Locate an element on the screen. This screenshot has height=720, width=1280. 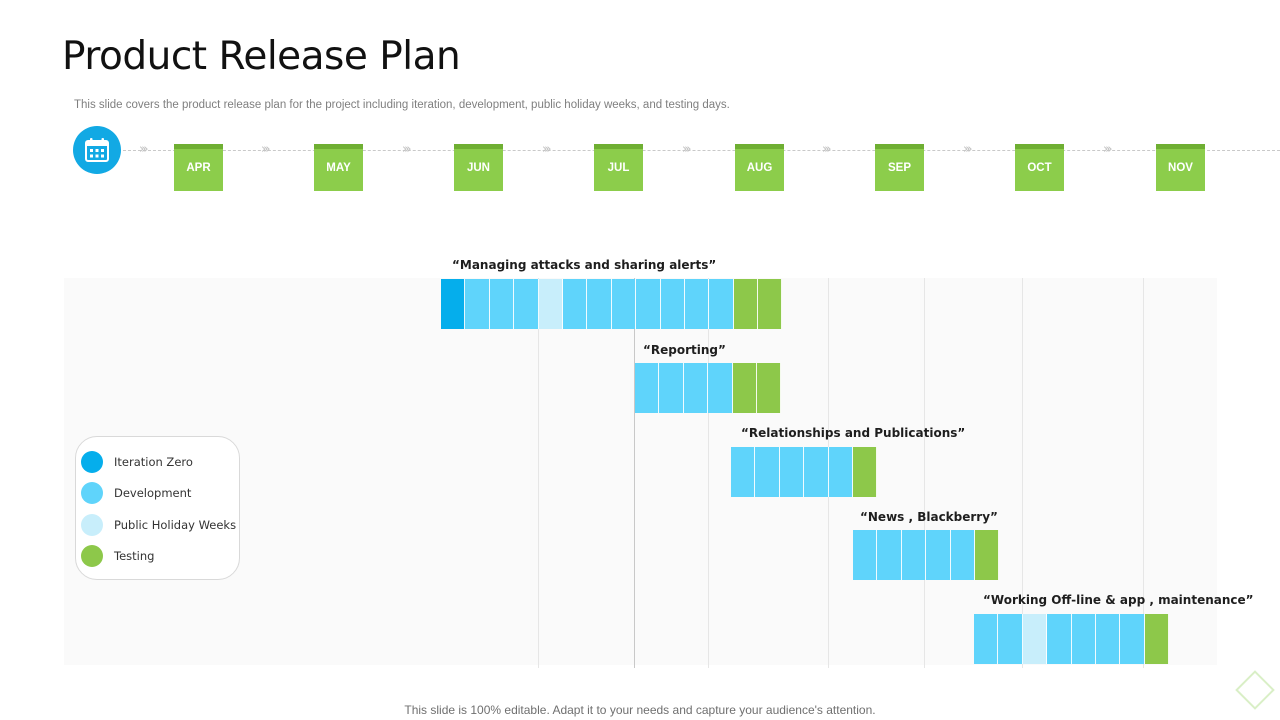
bar-segment-iteration is located at coordinates (453, 304).